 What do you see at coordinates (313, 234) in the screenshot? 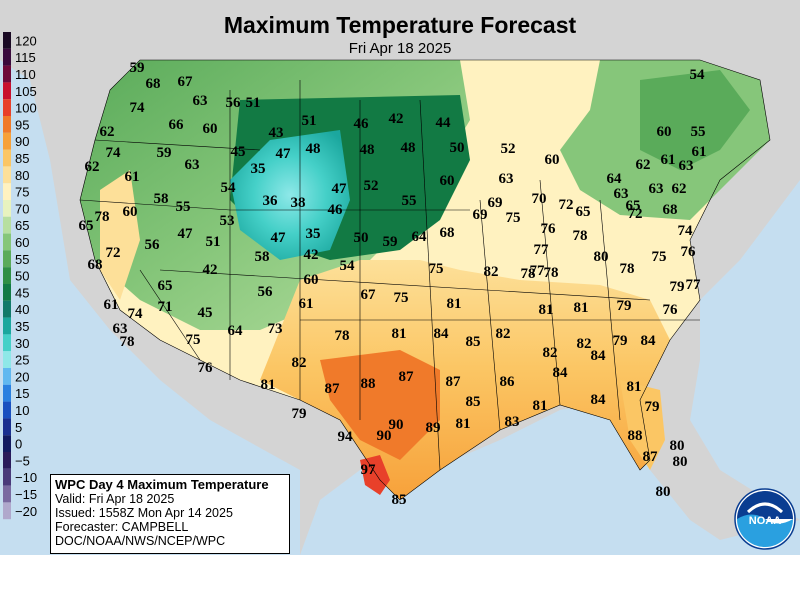
I see `temperature-label: 35` at bounding box center [313, 234].